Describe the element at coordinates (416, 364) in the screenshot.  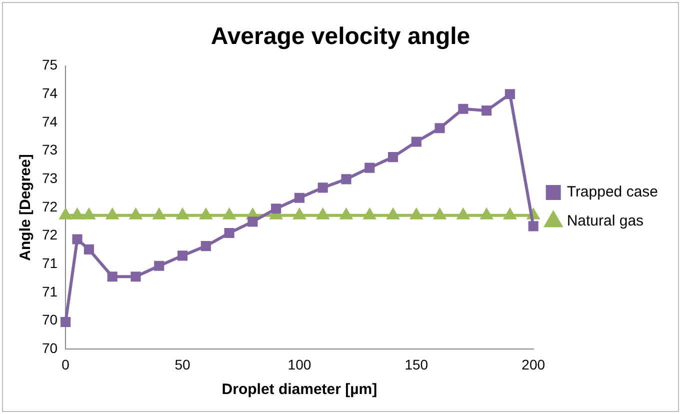
I see `x-tick-label: 150` at that location.